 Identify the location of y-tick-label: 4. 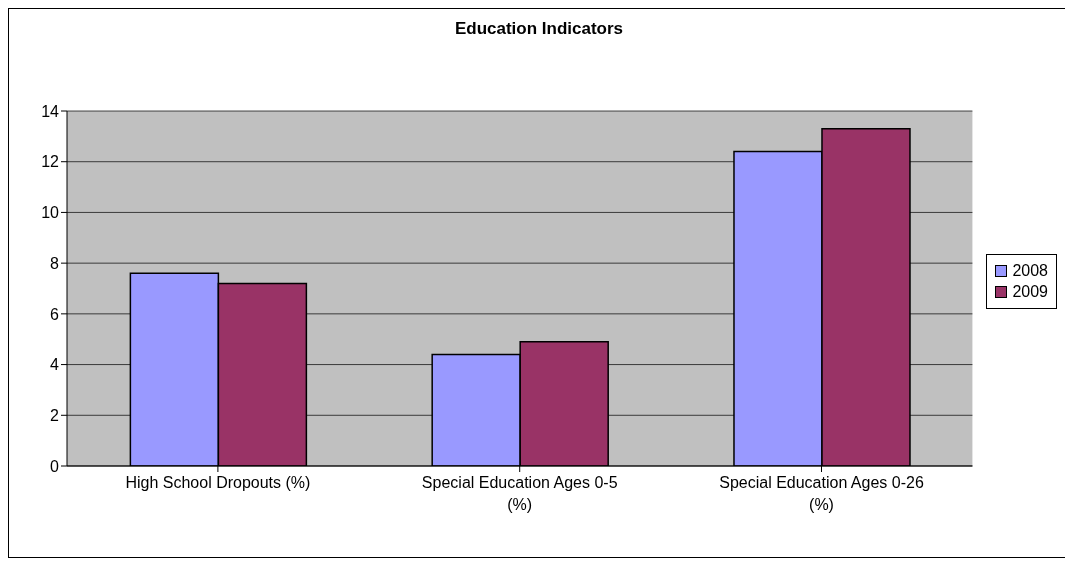
(55, 365).